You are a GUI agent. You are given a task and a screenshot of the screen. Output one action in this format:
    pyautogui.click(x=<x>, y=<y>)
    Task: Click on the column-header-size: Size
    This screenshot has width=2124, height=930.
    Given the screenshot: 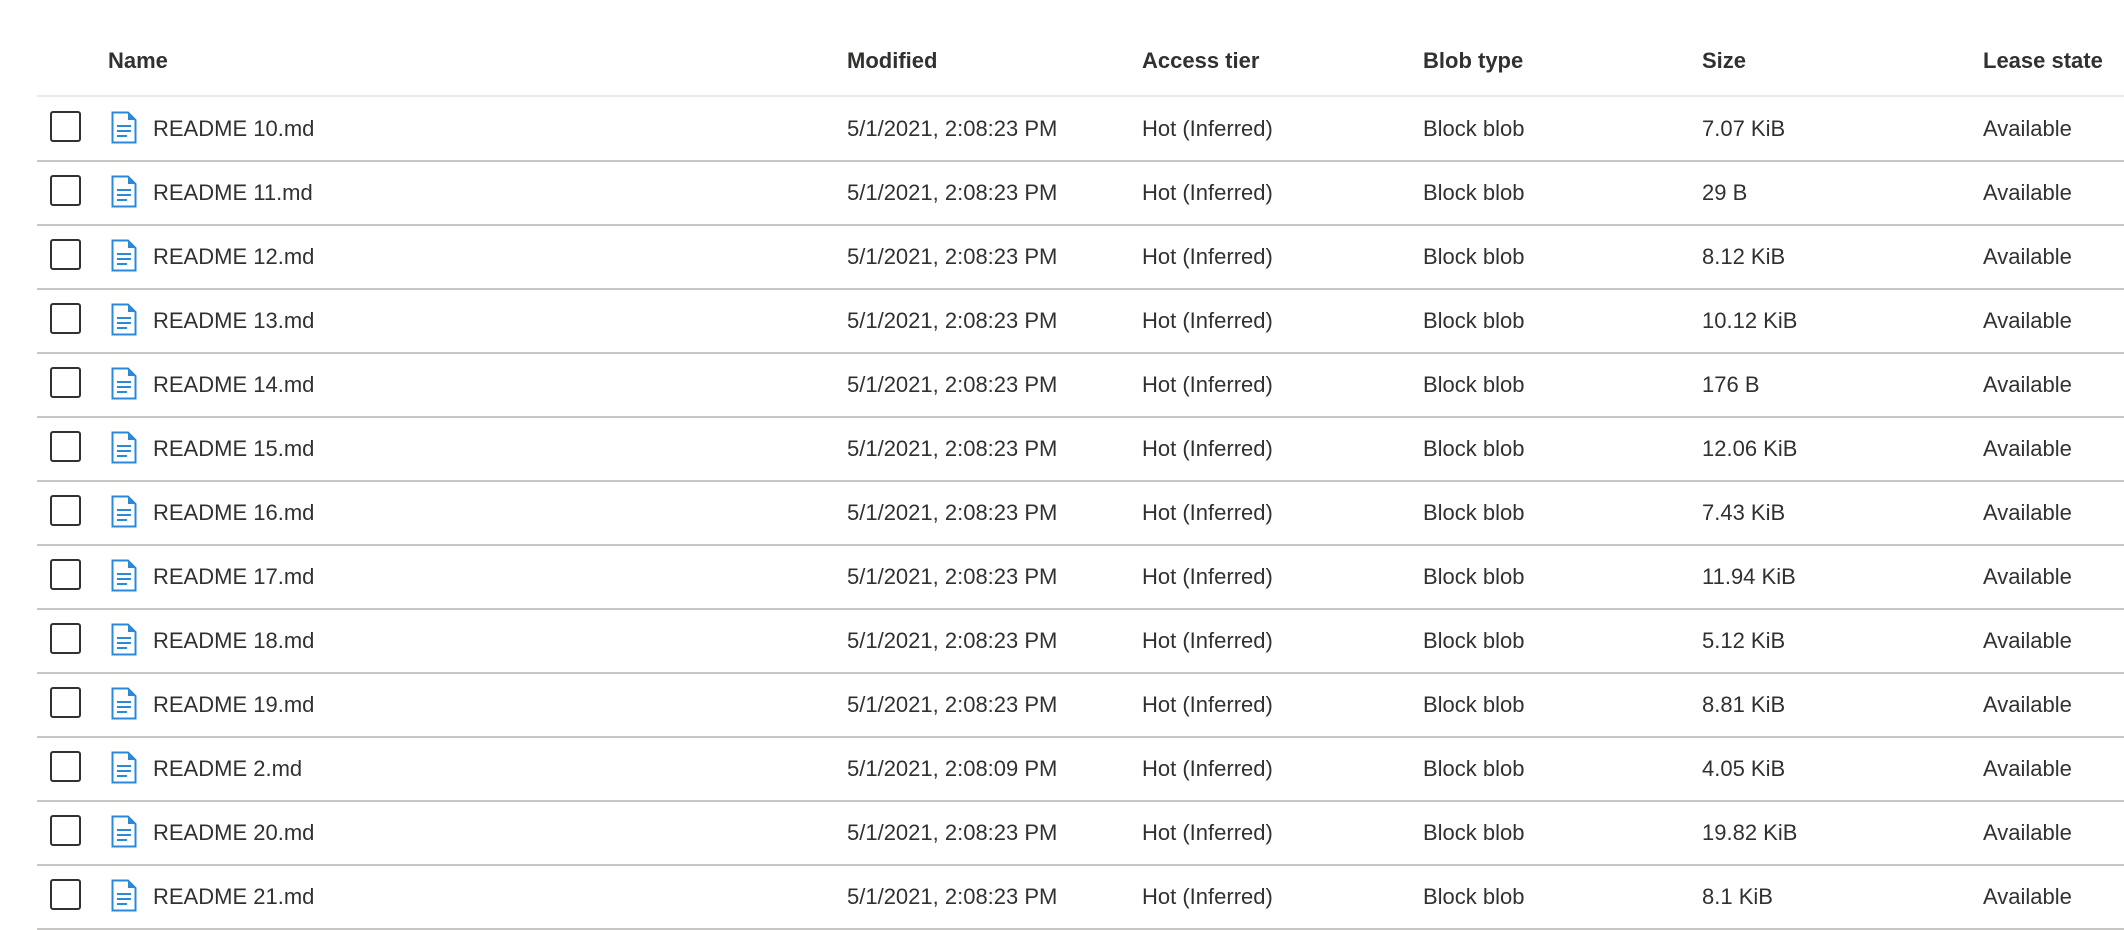 What is the action you would take?
    pyautogui.click(x=1724, y=60)
    